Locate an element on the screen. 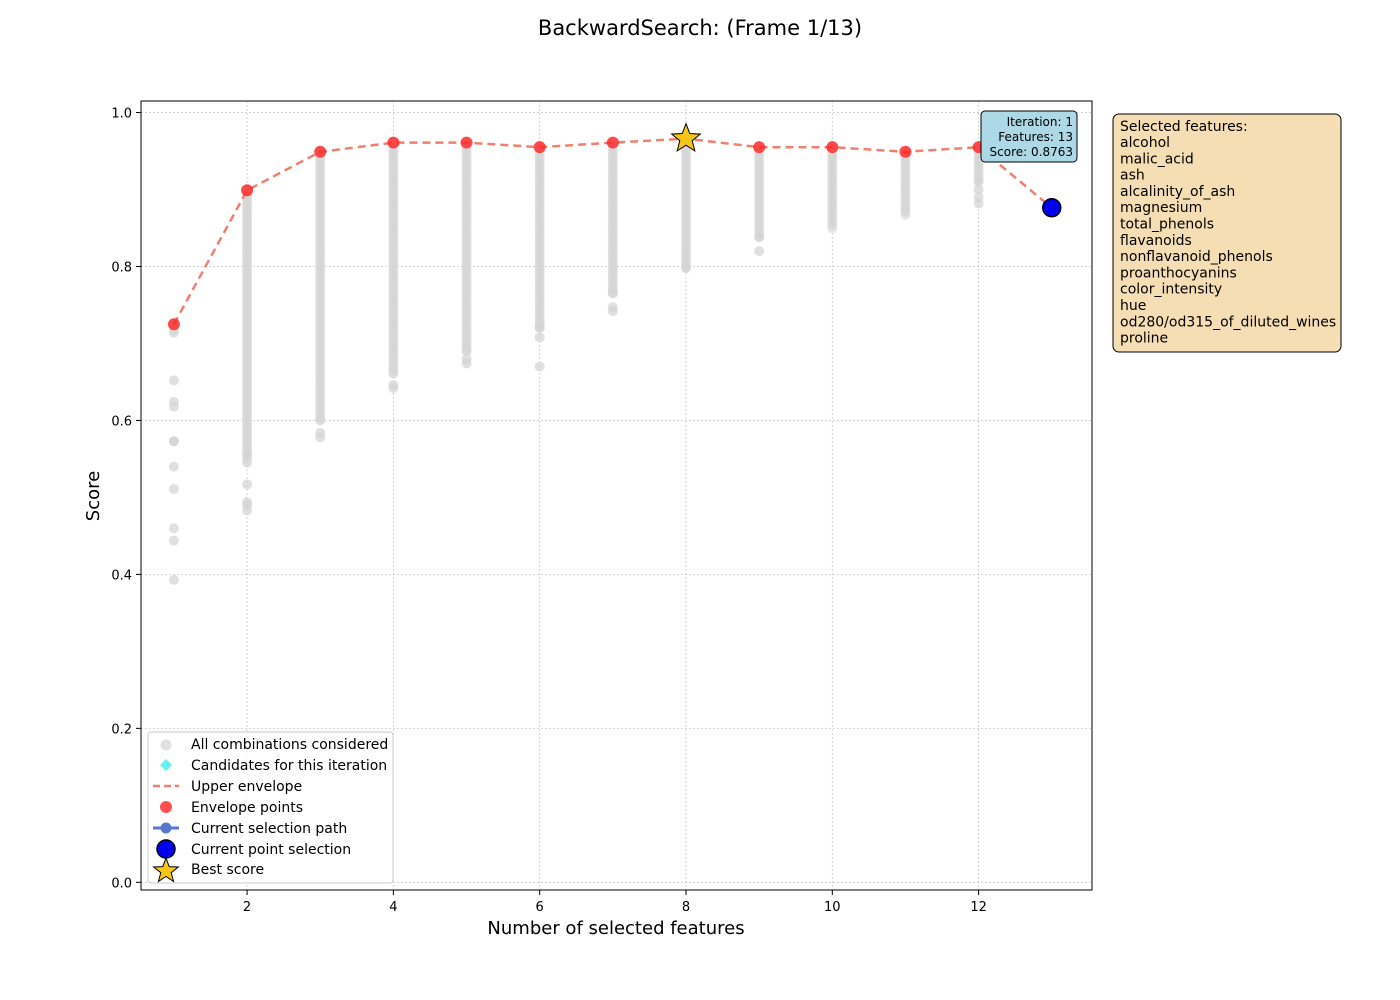 The image size is (1400, 1000). selected-feature-item: od280/od315_of_diluted_wines is located at coordinates (1228, 322).